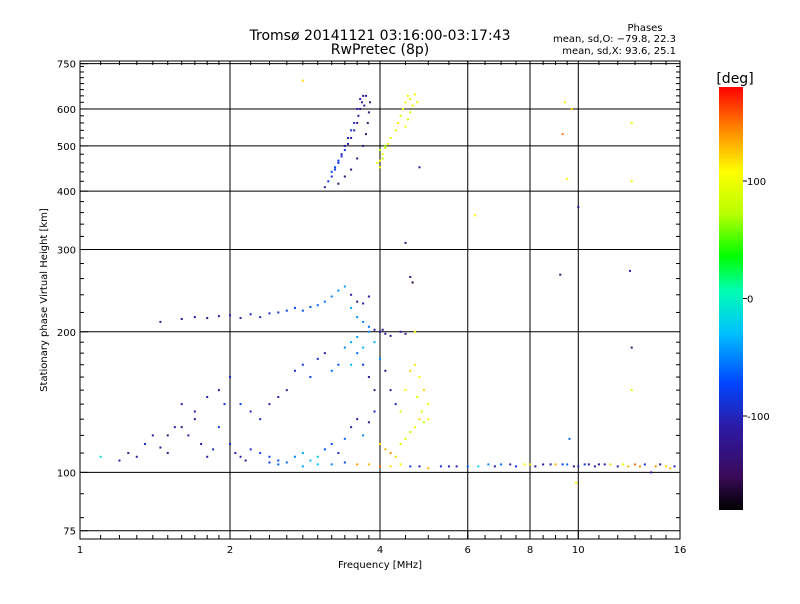 This screenshot has height=604, width=800. Describe the element at coordinates (614, 39) in the screenshot. I see `phases-o-stats: mean, sd,O: −79.8, 22.3` at that location.